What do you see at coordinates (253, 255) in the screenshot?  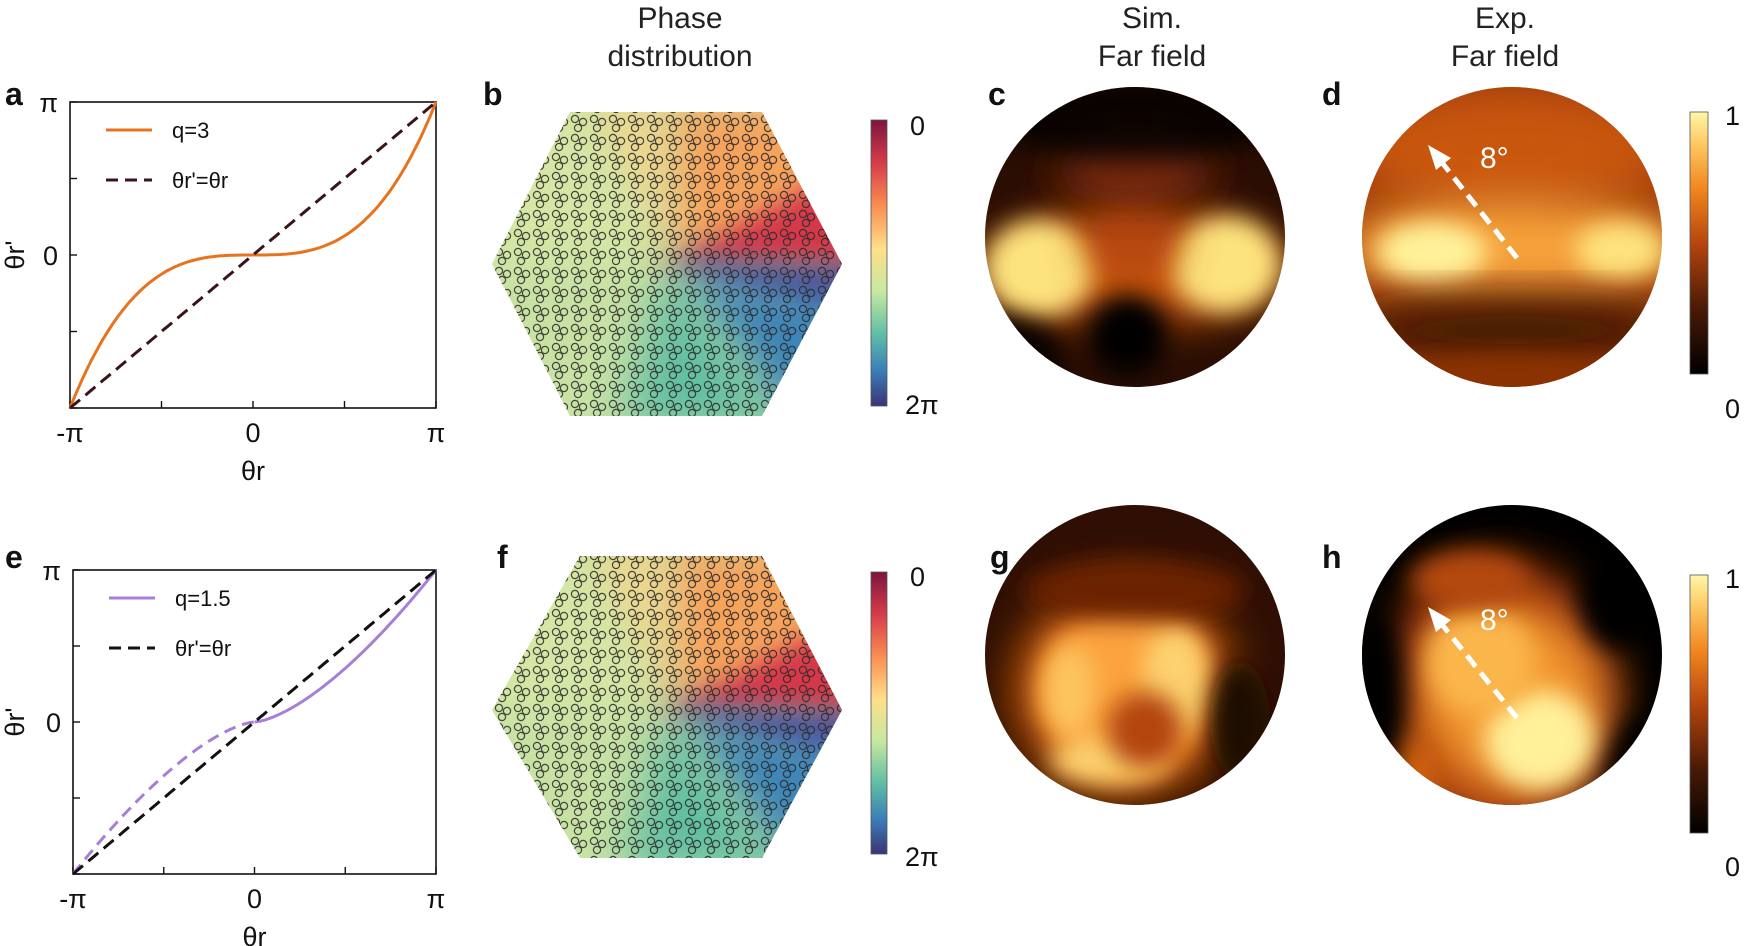 I see `series-line-q` at bounding box center [253, 255].